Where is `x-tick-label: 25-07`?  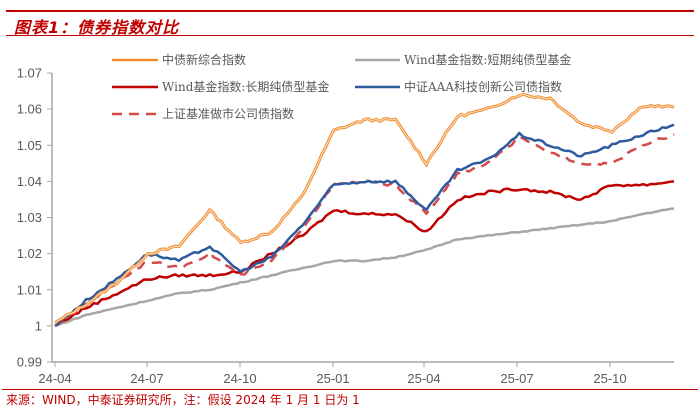
x-tick-label: 25-07 is located at coordinates (516, 378).